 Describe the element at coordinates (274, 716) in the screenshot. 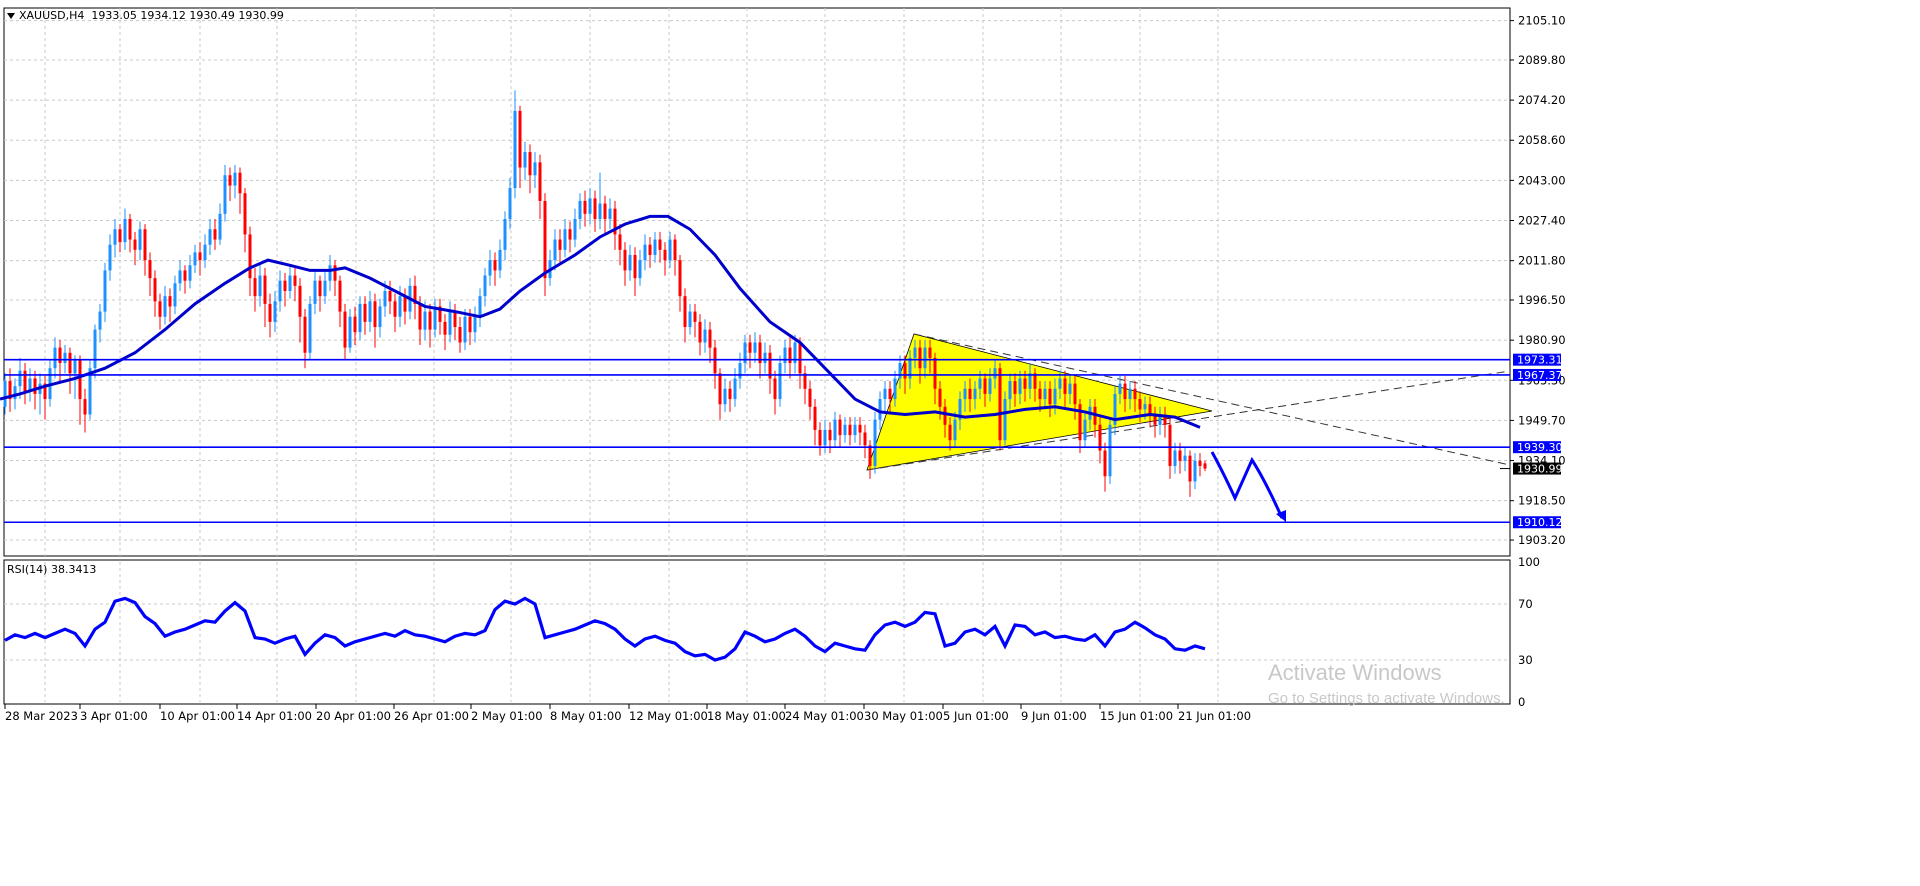

I see `time-tick-label: 14 Apr 01:00` at that location.